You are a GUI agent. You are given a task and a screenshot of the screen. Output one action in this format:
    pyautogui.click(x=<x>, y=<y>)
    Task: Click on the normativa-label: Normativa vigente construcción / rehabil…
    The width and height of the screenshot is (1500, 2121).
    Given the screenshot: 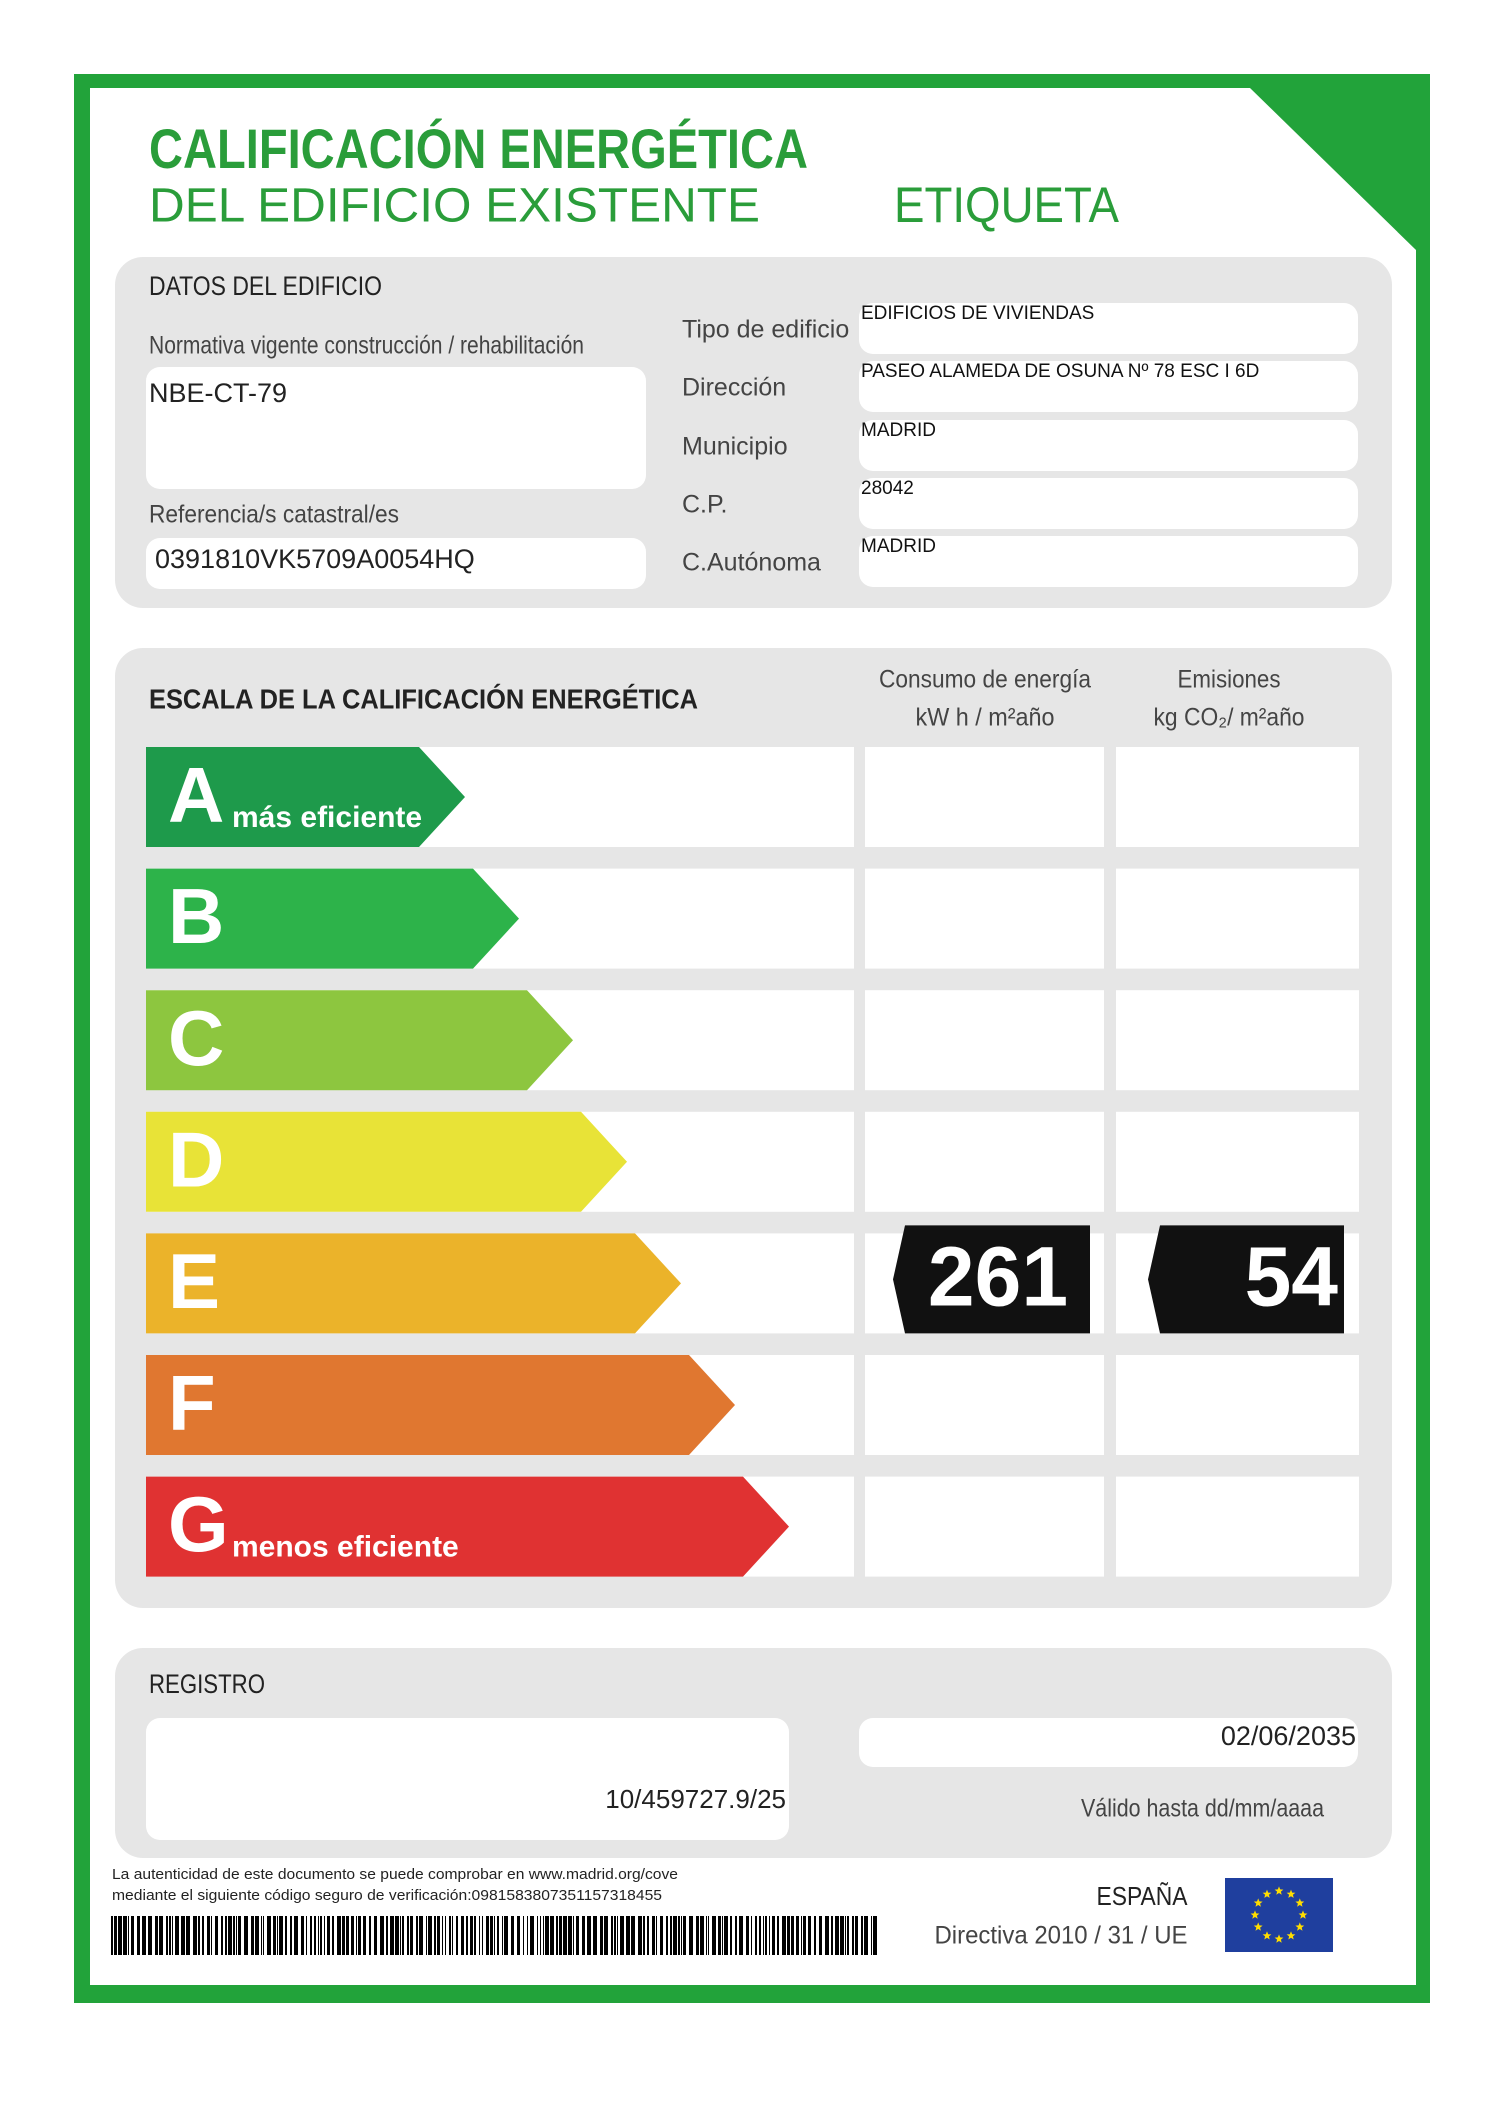 What is the action you would take?
    pyautogui.click(x=366, y=346)
    